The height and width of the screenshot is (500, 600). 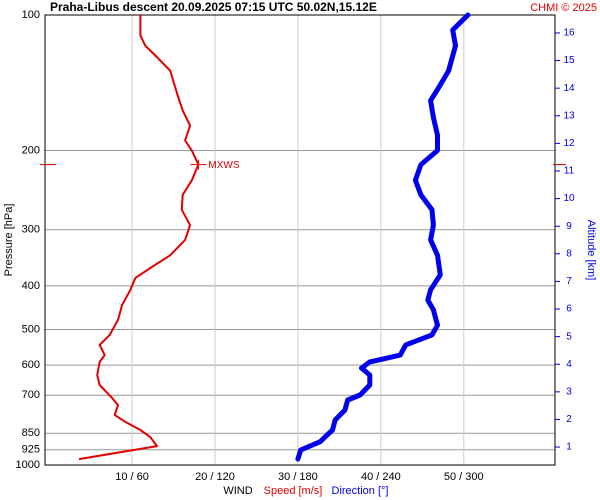 What do you see at coordinates (569, 309) in the screenshot?
I see `y2-tick-label: 6` at bounding box center [569, 309].